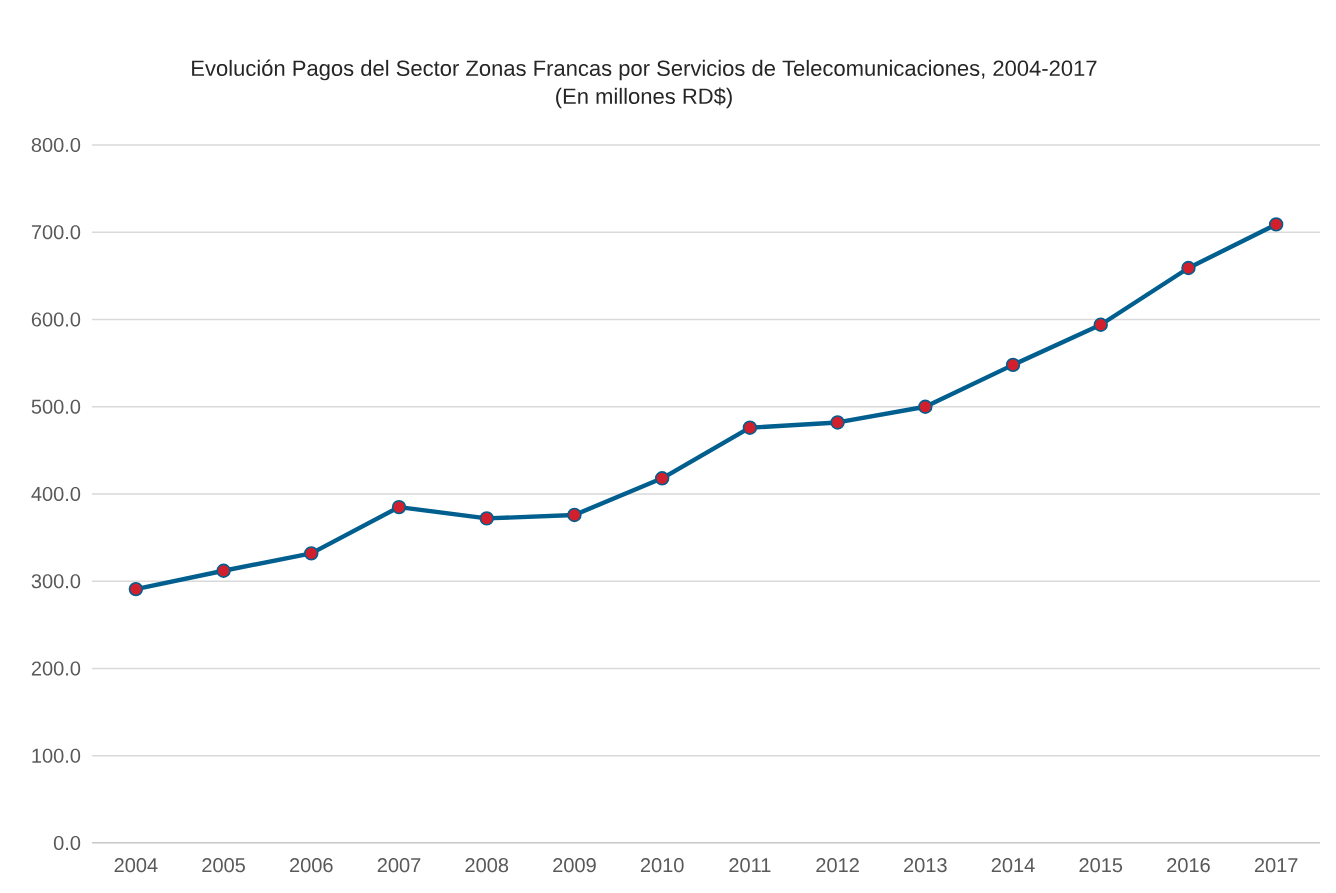 The height and width of the screenshot is (893, 1336). I want to click on y-tick-label: 0.0, so click(67, 843).